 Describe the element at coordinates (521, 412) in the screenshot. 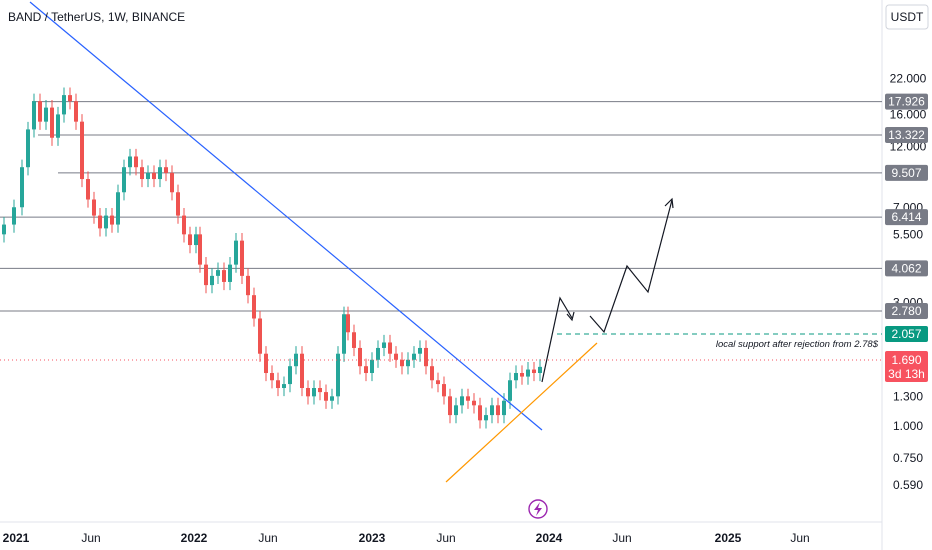

I see `ascending-support-line` at that location.